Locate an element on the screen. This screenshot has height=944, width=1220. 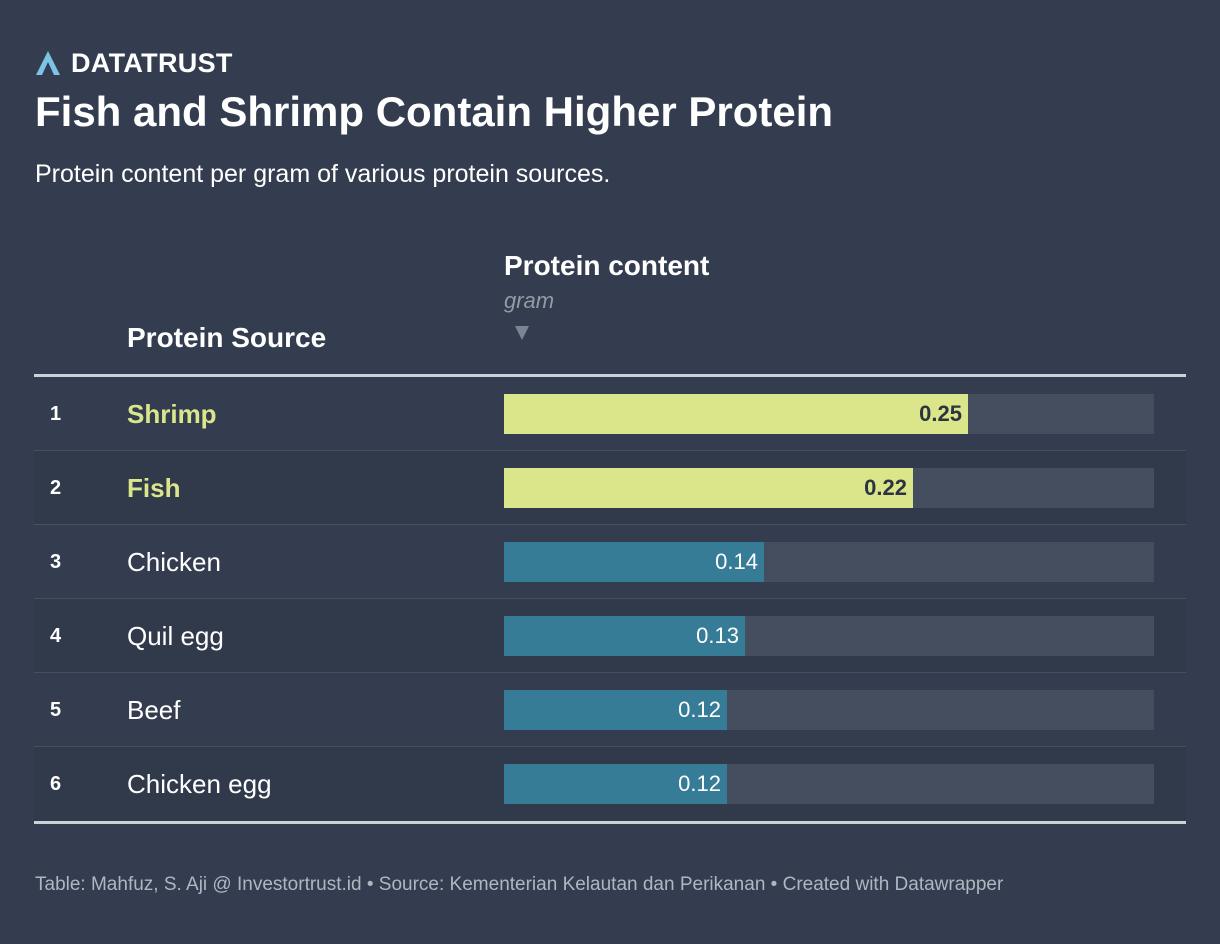
row-rank: 2 is located at coordinates (56, 488).